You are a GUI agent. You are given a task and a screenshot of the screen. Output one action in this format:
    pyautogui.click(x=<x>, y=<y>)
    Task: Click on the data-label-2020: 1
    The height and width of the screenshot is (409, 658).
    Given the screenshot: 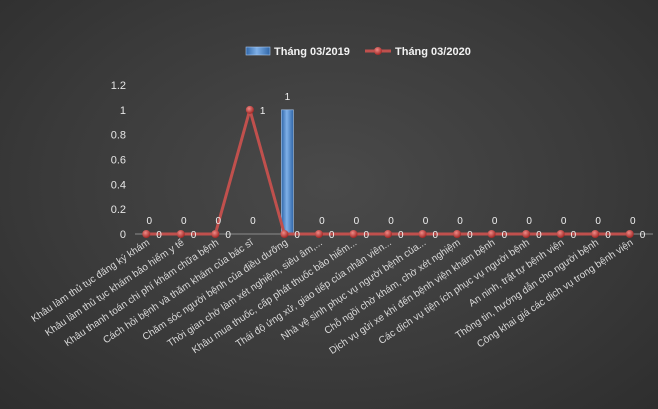 What is the action you would take?
    pyautogui.click(x=263, y=111)
    